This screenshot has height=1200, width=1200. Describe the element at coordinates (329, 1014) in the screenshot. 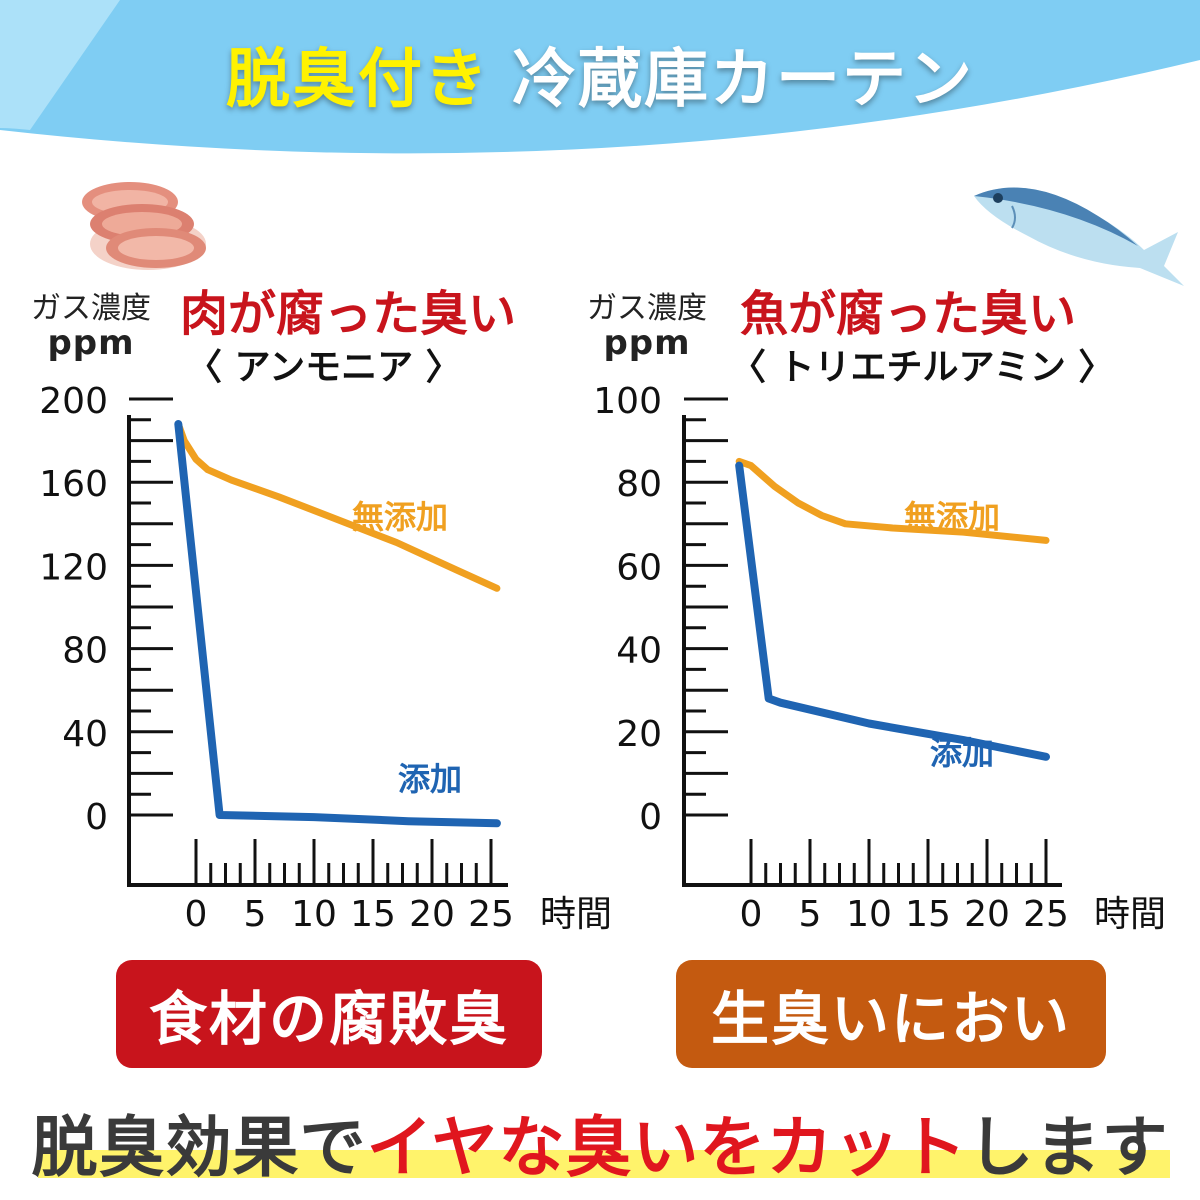

I see `rotting-food-odor-label: 食材の腐敗臭` at that location.